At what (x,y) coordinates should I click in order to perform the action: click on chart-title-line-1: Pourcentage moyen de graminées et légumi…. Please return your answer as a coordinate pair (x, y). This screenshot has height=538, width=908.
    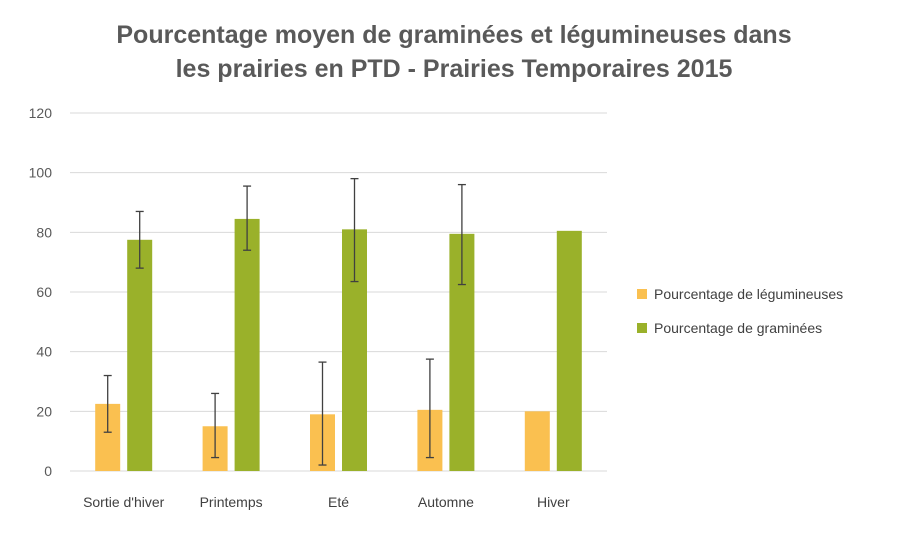
    Looking at the image, I should click on (454, 35).